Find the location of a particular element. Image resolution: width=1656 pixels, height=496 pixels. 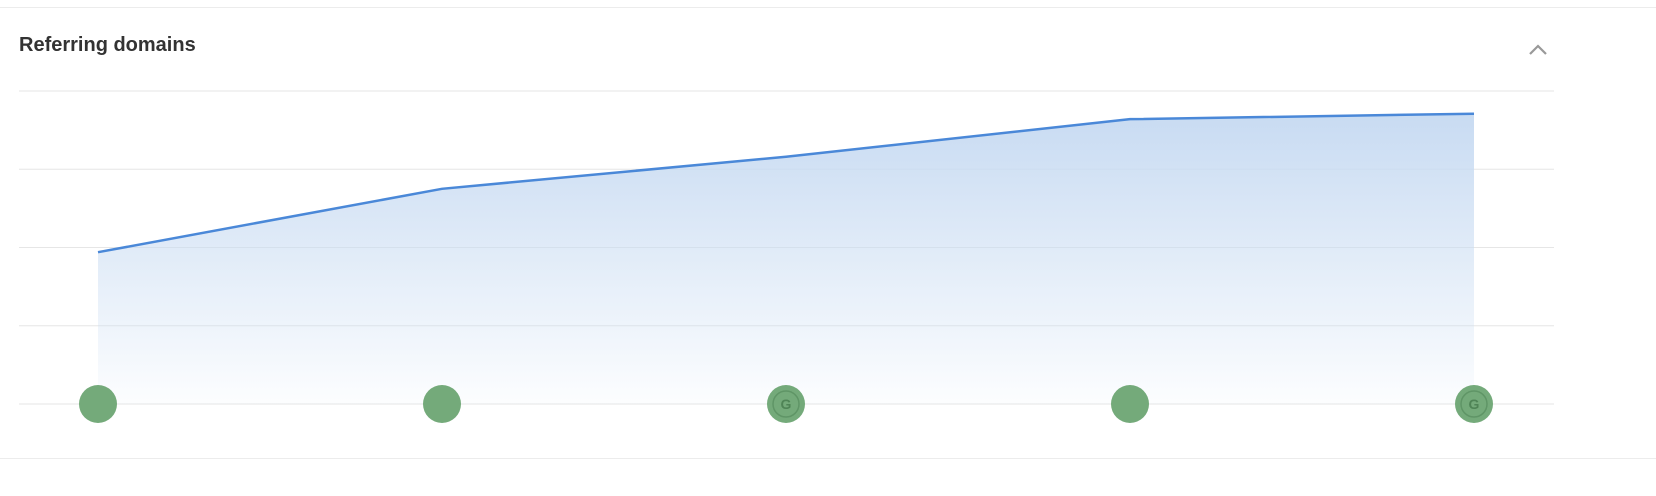

panel-title: Referring domains is located at coordinates (107, 45).